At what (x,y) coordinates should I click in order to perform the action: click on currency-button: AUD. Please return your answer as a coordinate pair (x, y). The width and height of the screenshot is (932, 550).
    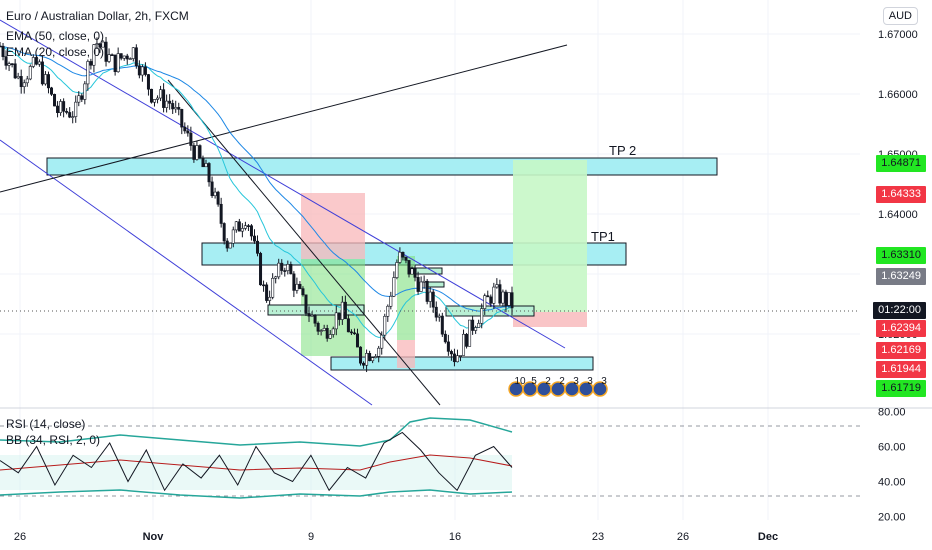
    Looking at the image, I should click on (900, 16).